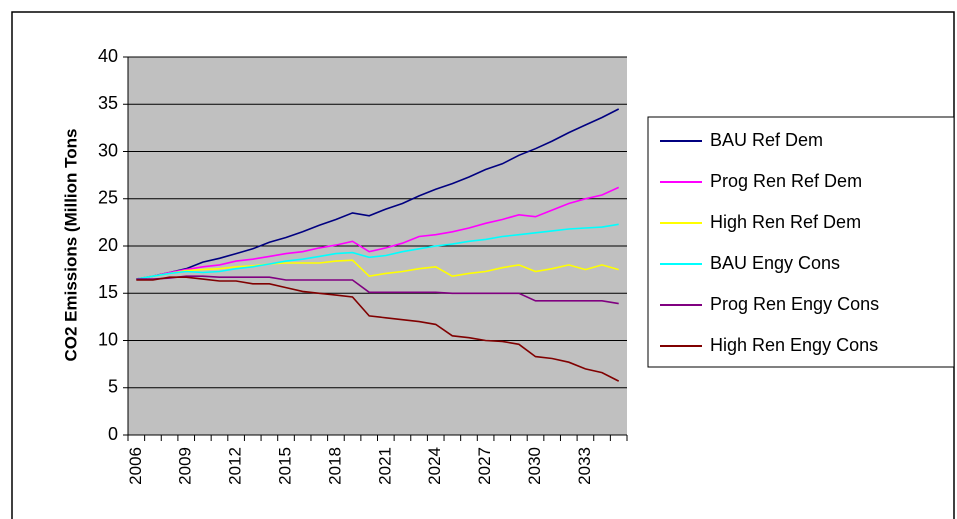  I want to click on legend-label: BAU Ref Dem, so click(766, 140).